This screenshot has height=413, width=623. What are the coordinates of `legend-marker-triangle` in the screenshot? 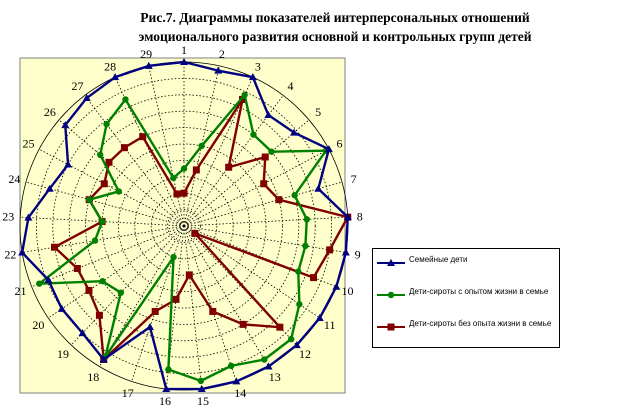 It's located at (391, 262).